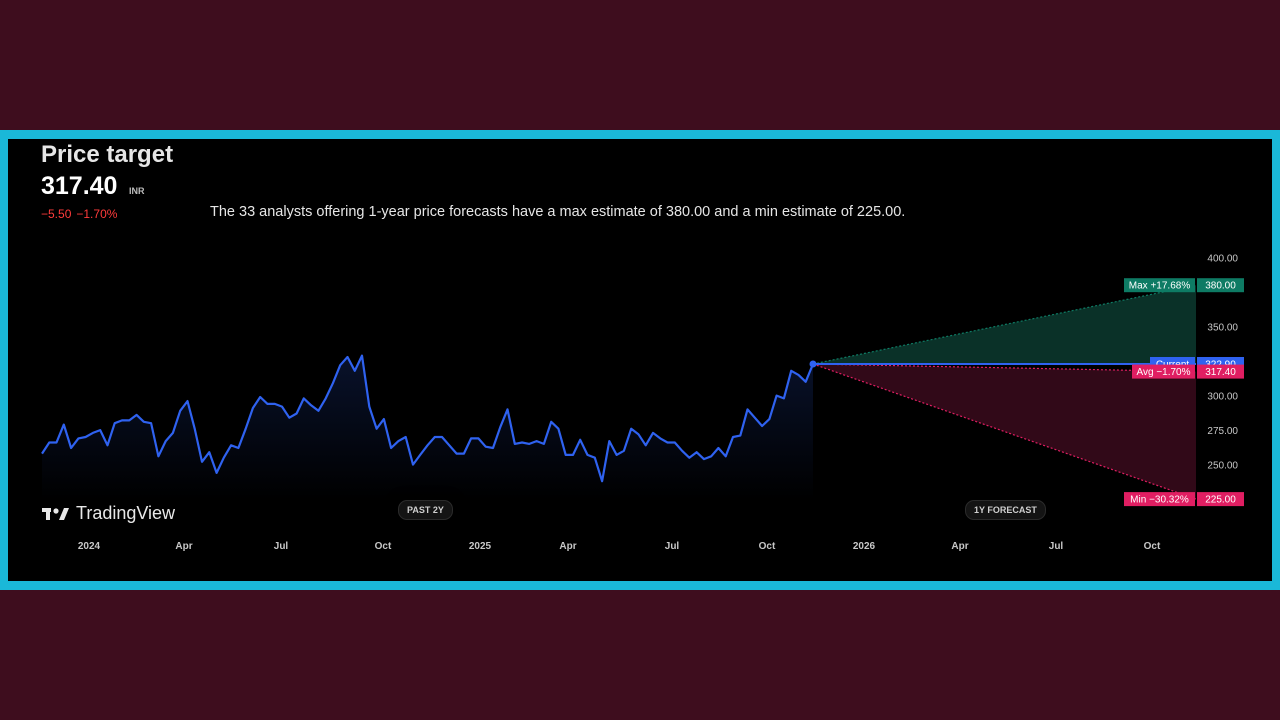  Describe the element at coordinates (428, 418) in the screenshot. I see `price-history-line` at that location.